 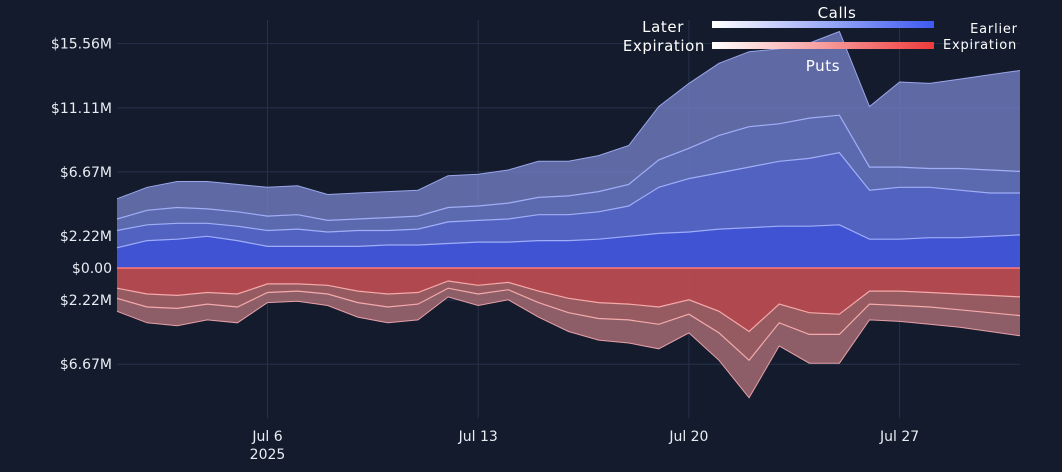 I want to click on legend-later-expiration-label: Expiration, so click(x=664, y=46).